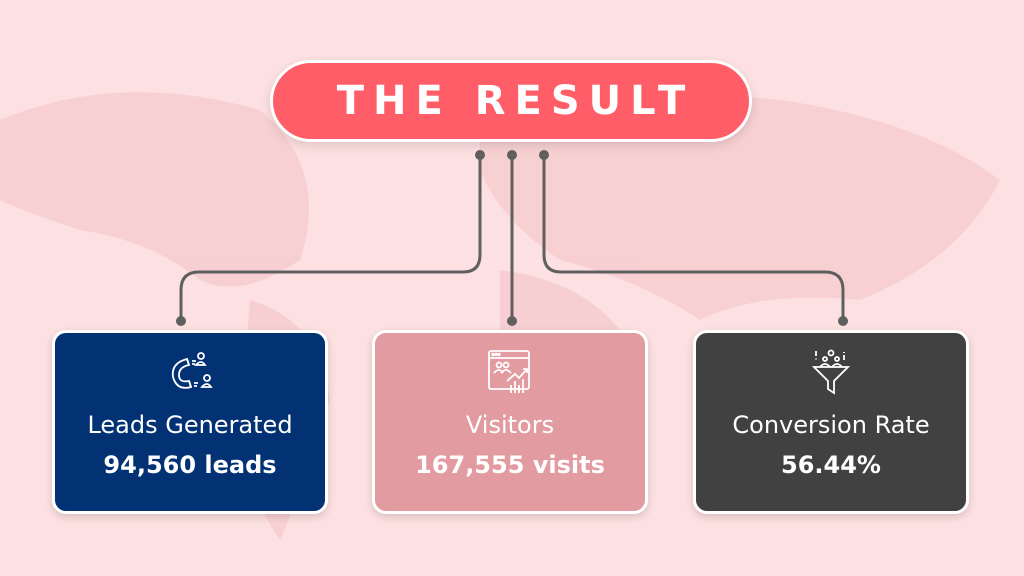 This screenshot has height=576, width=1024. What do you see at coordinates (192, 370) in the screenshot?
I see `magnet-attracting-people-icon` at bounding box center [192, 370].